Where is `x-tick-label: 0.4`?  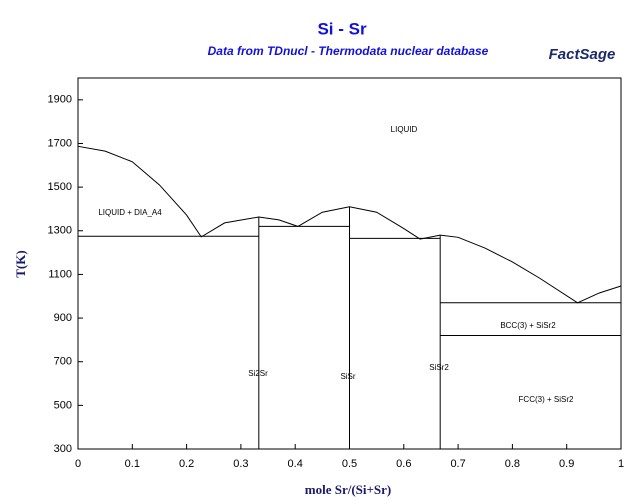
x-tick-label: 0.4 is located at coordinates (295, 464).